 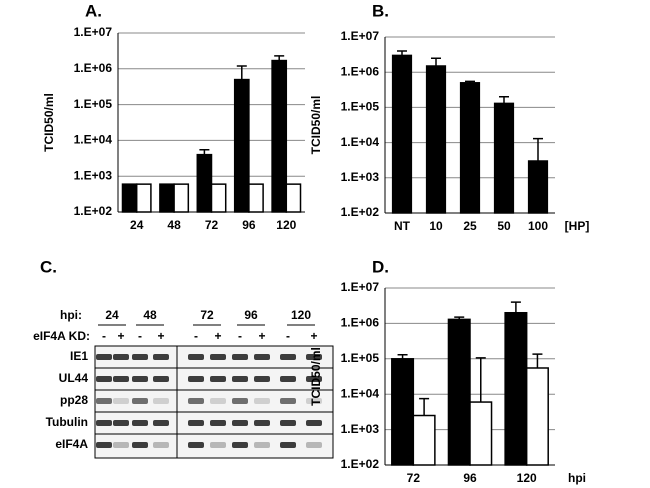 What do you see at coordinates (577, 478) in the screenshot?
I see `x-axis-label: hpi` at bounding box center [577, 478].